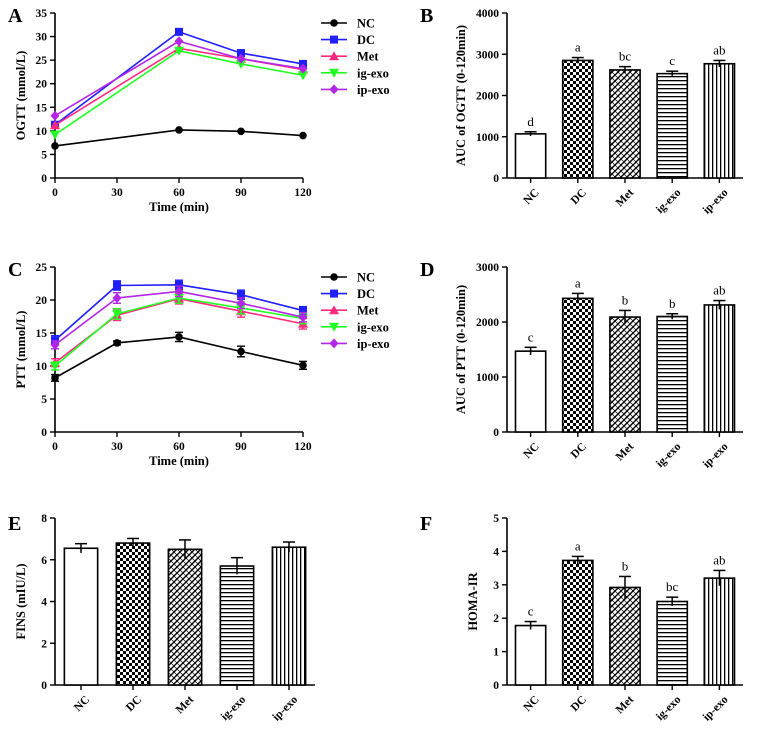 This screenshot has width=758, height=730. I want to click on significance-letter-ig-exo: bc, so click(672, 586).